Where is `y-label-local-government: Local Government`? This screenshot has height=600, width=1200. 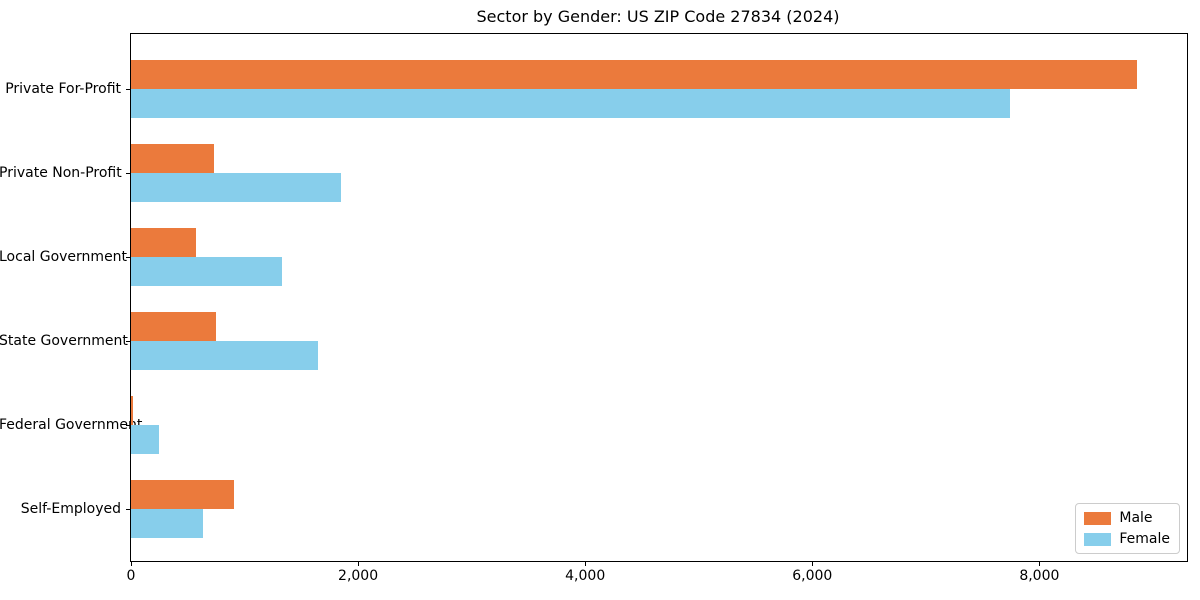
y-label-local-government: Local Government is located at coordinates (64, 257).